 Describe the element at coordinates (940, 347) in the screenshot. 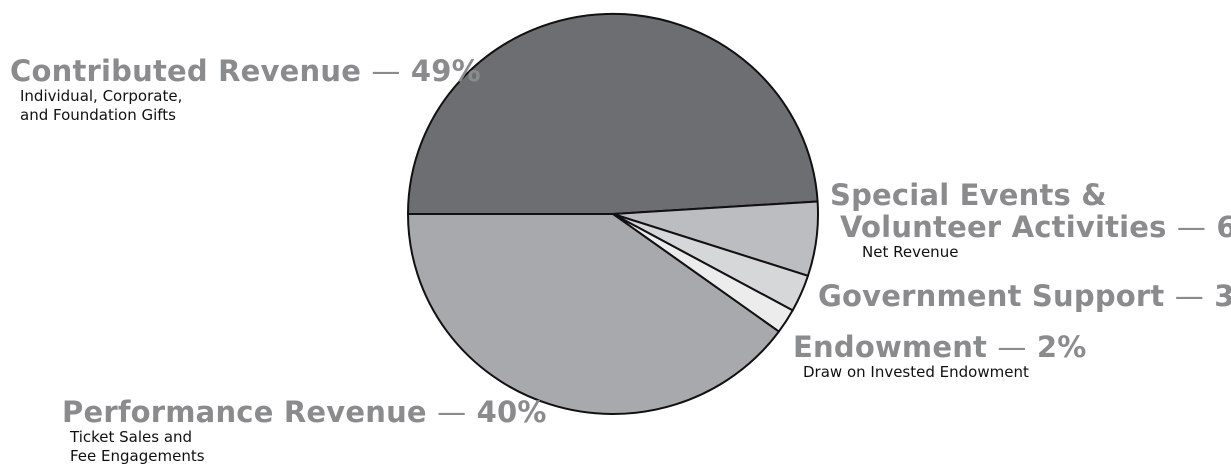

I see `slice-title-endowment: Endowment — 2%` at that location.